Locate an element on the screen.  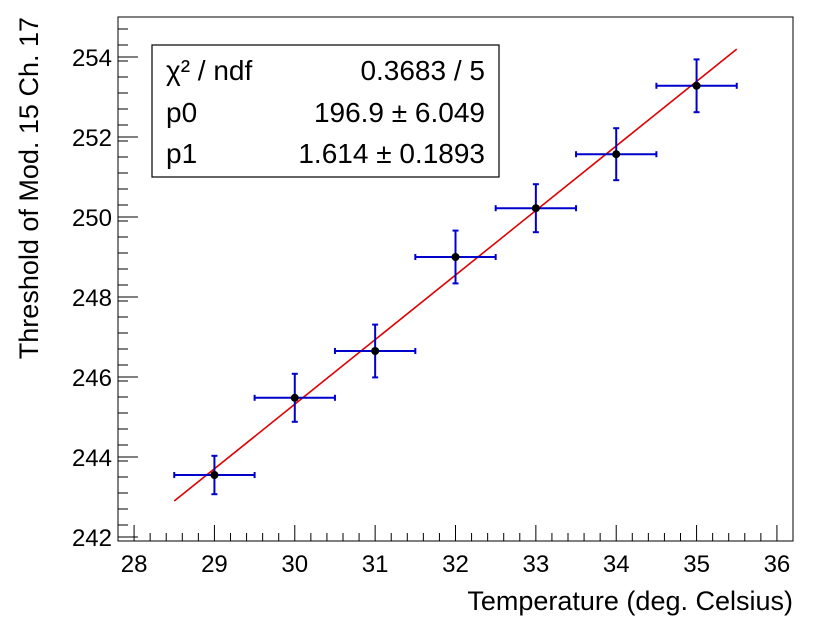
y-axis: 242 244 246 248 250 252 254 is located at coordinates (105, 290).